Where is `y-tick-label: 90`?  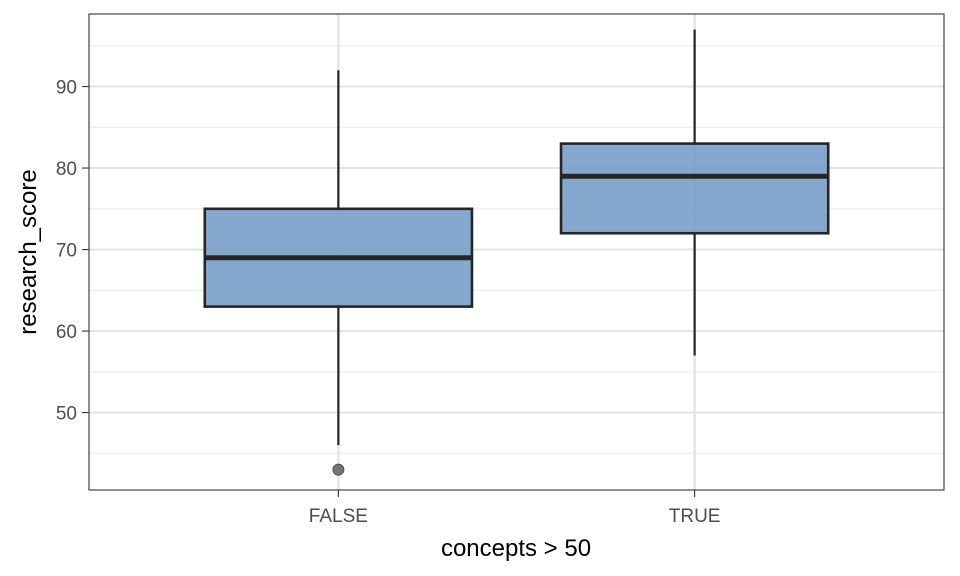
y-tick-label: 90 is located at coordinates (66, 88).